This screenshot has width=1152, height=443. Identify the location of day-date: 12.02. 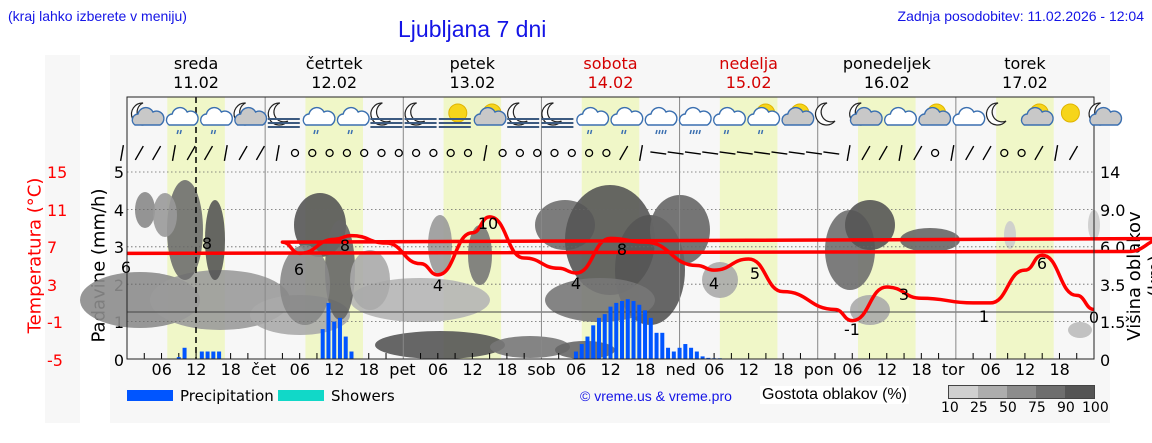
(334, 82).